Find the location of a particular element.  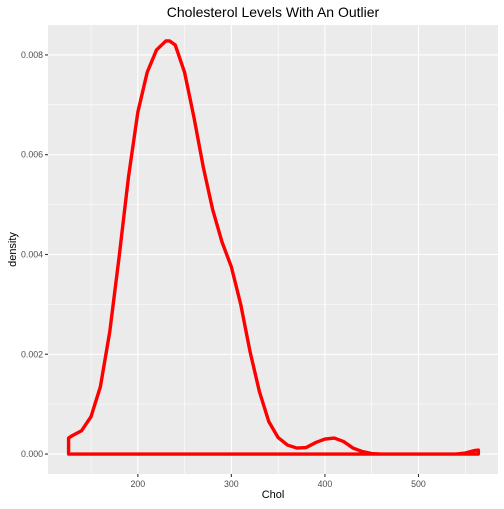

y-tick-label: 0.008 is located at coordinates (32, 55).